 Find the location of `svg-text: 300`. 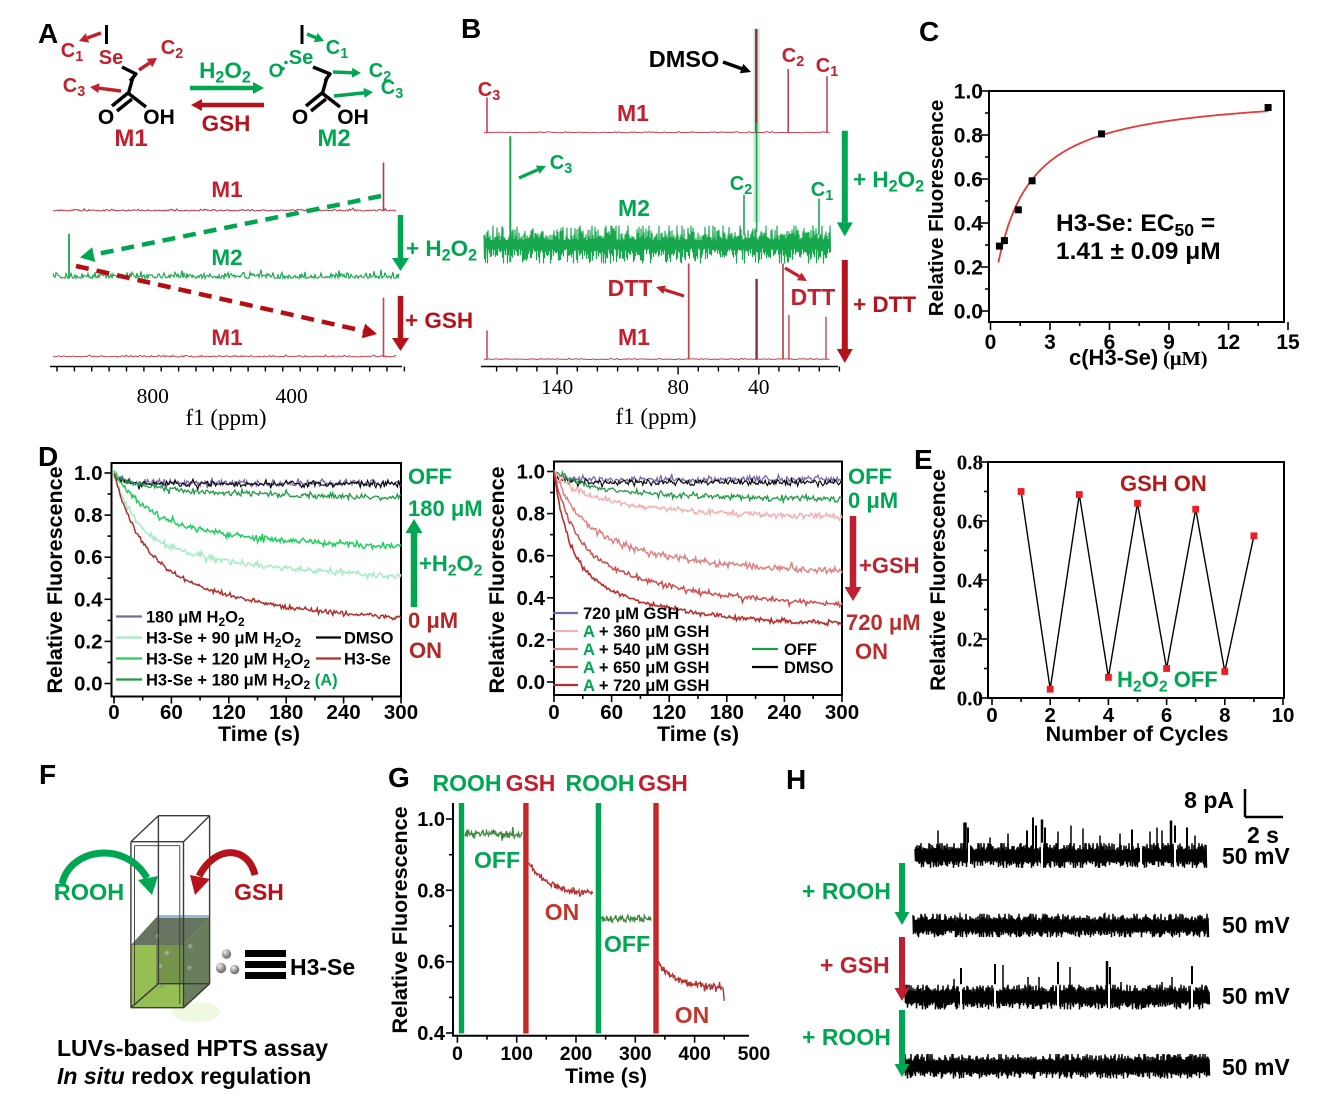

svg-text: 300 is located at coordinates (842, 712).